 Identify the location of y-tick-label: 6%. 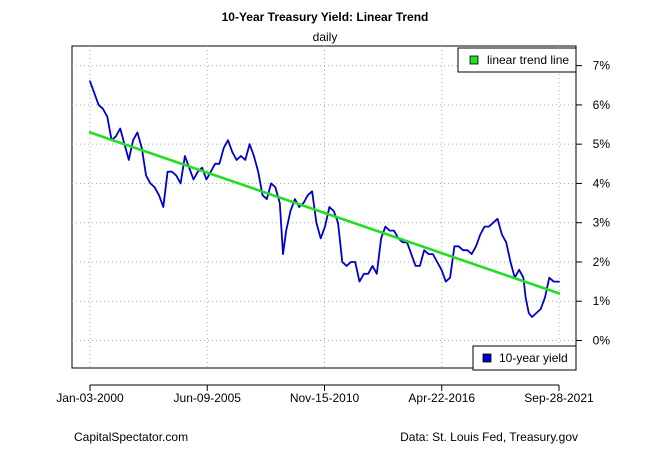
(602, 105).